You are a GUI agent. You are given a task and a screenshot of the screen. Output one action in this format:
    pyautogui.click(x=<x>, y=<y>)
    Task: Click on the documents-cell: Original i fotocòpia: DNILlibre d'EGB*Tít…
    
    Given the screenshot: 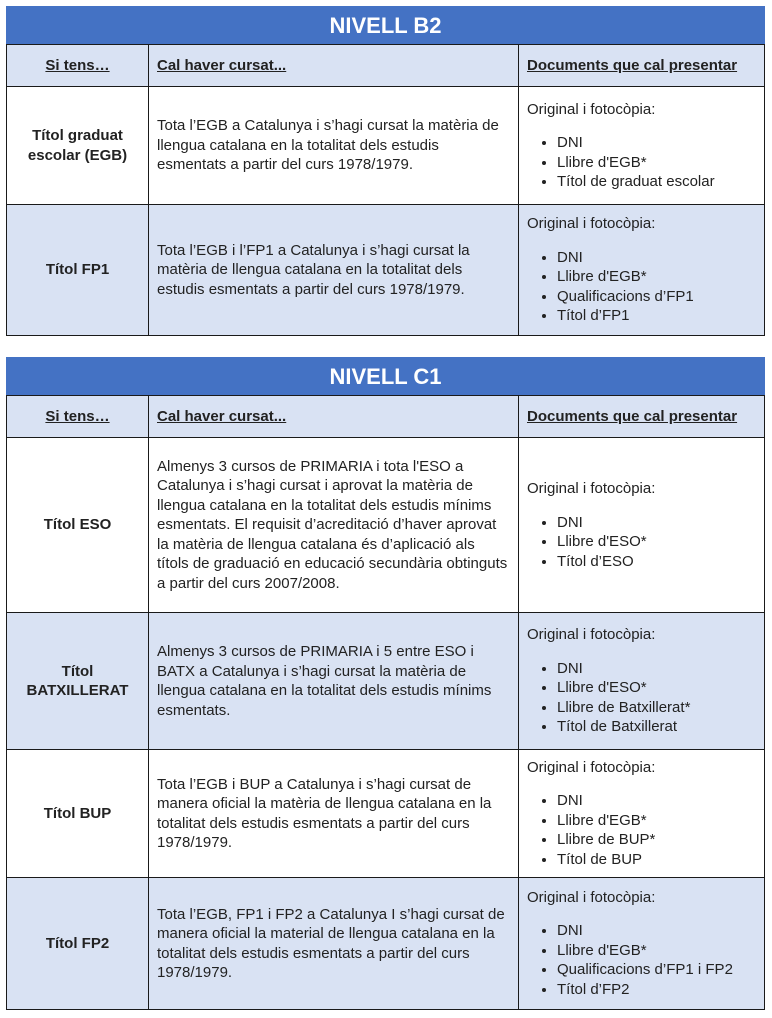 What is the action you would take?
    pyautogui.click(x=641, y=145)
    